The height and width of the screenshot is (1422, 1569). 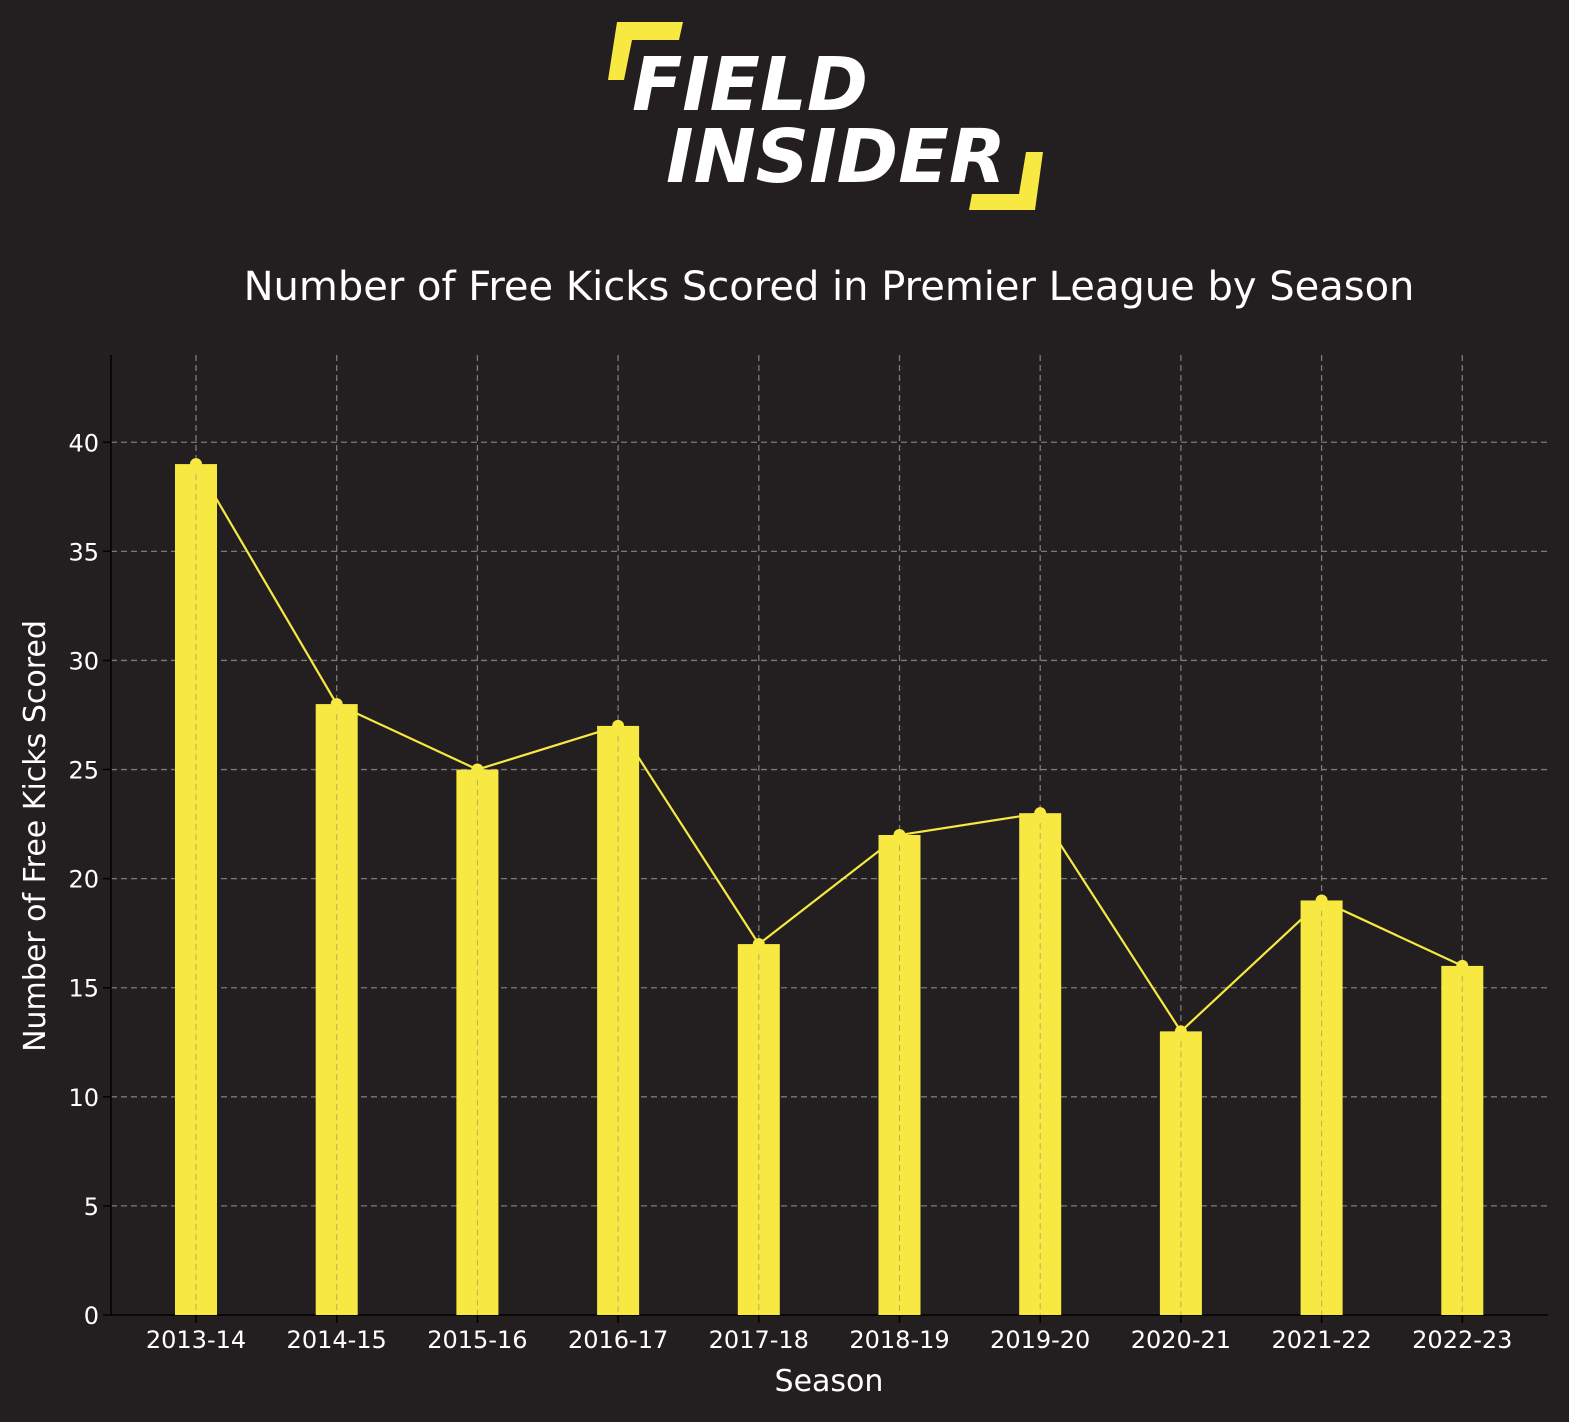 What do you see at coordinates (35, 836) in the screenshot?
I see `y-axis-label: Number of Free Kicks Scored` at bounding box center [35, 836].